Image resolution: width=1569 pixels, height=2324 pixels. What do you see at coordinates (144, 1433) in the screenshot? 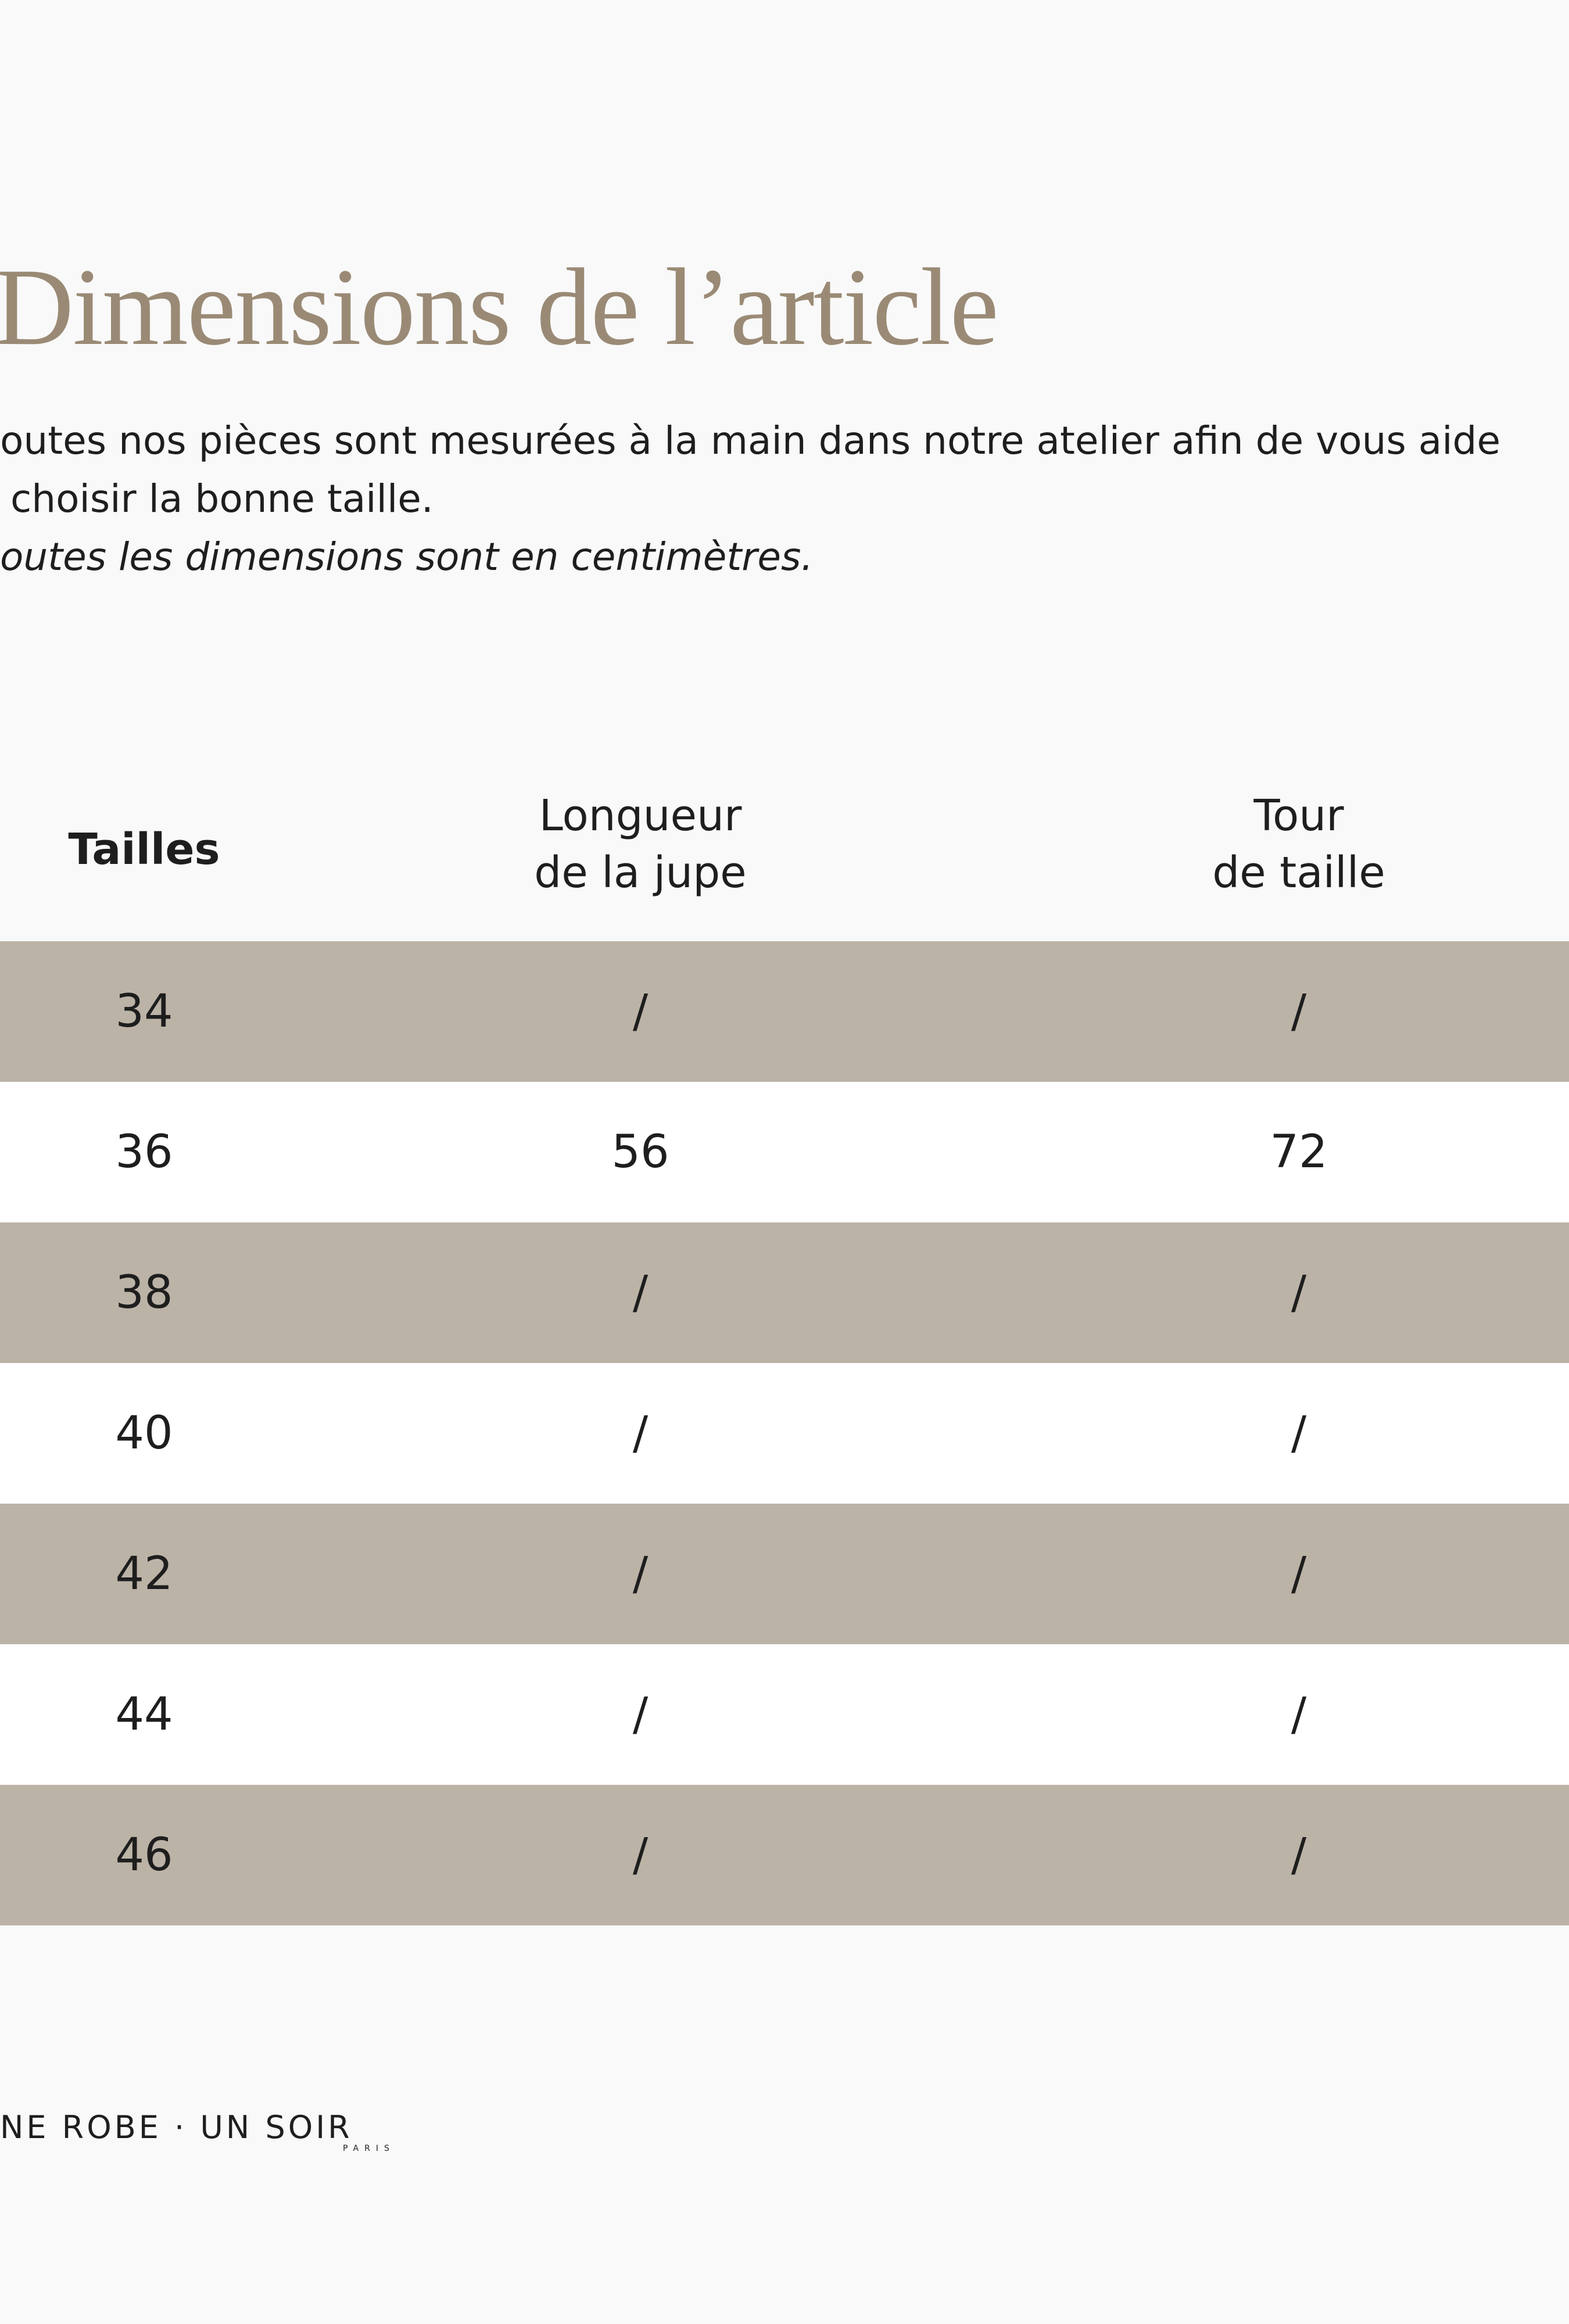
I see `table-cell: 40` at bounding box center [144, 1433].